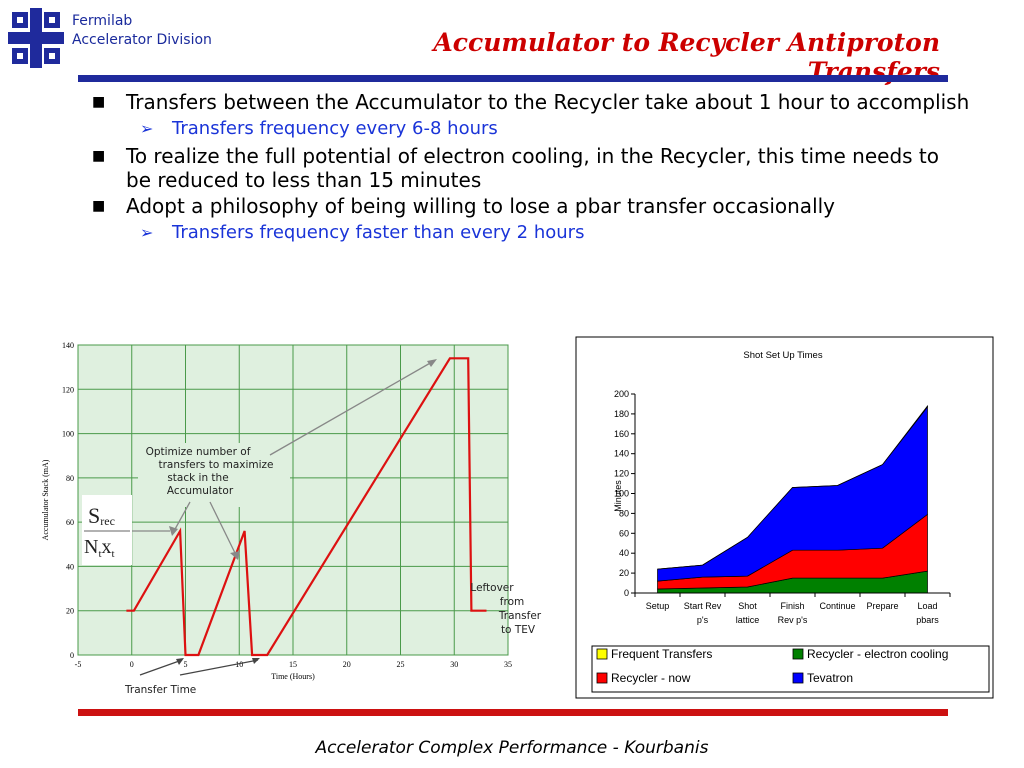  I want to click on sub-bullet-text: Transfers frequency every 6-8 hours, so click(335, 128).